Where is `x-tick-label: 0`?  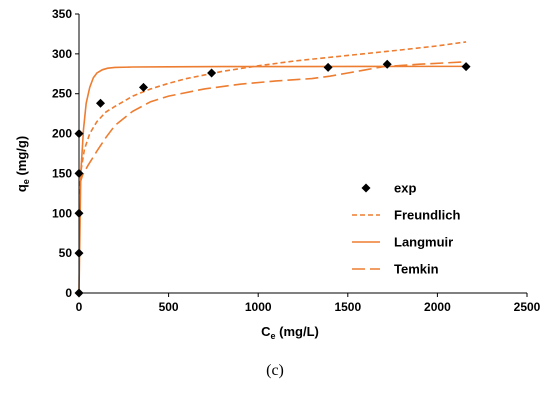 x-tick-label: 0 is located at coordinates (79, 307).